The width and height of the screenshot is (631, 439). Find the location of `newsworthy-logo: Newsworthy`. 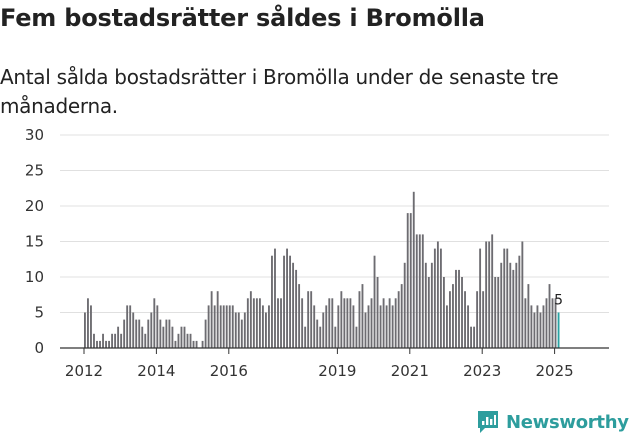

newsworthy-logo: Newsworthy is located at coordinates (552, 422).